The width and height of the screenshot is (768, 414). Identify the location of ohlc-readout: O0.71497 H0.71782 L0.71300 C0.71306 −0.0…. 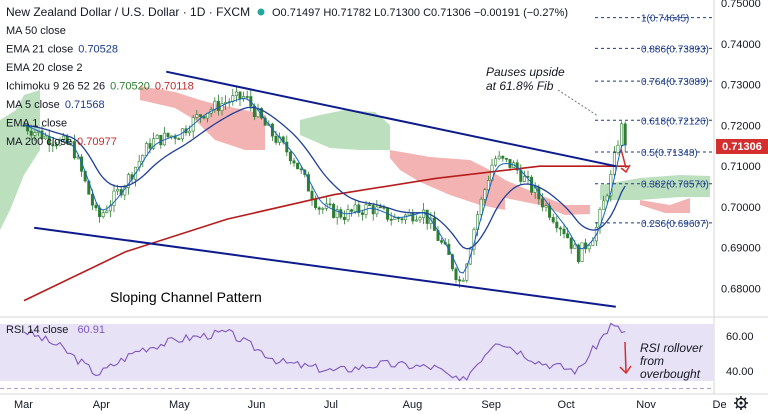
(420, 13).